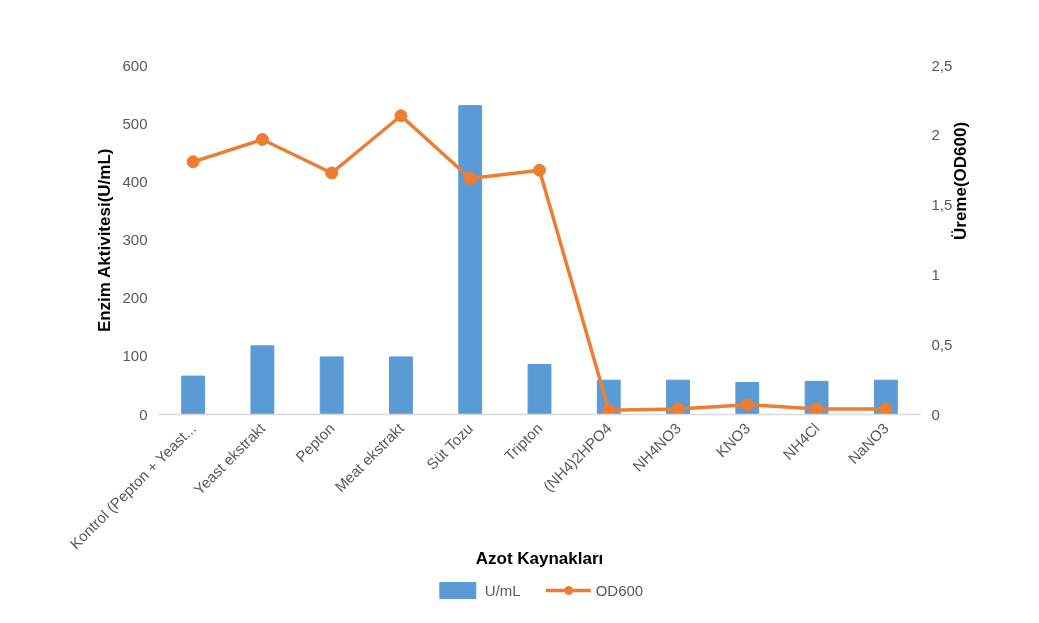 Image resolution: width=1039 pixels, height=623 pixels. I want to click on y-tick-label: 600, so click(135, 65).